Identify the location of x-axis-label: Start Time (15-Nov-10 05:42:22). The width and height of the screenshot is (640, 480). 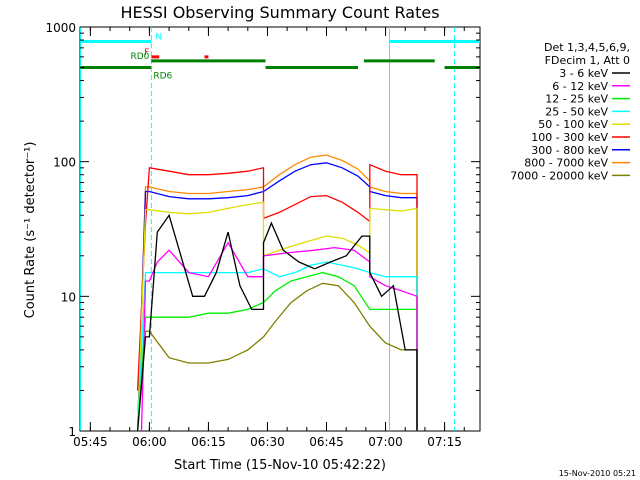
(280, 465).